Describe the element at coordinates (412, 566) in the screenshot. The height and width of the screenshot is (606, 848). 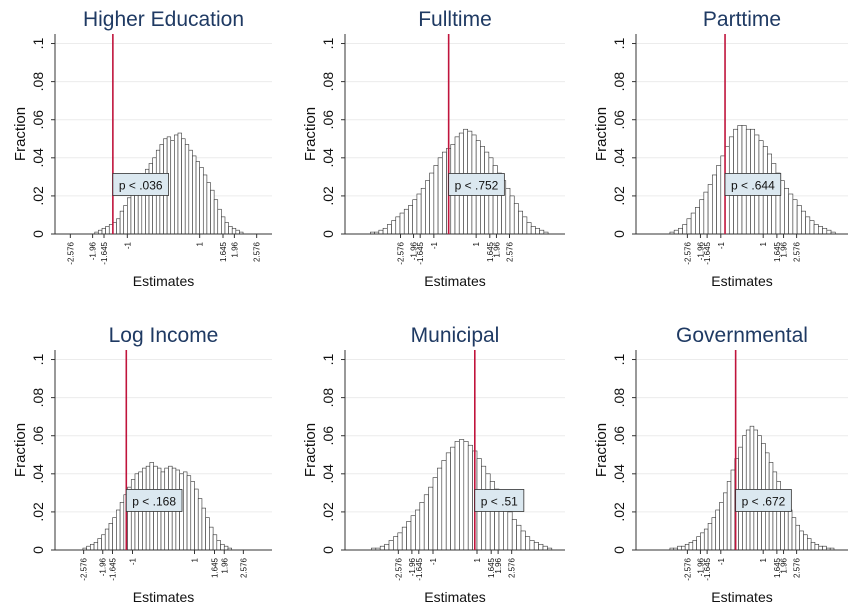
I see `x-tick-label: -1.96` at that location.